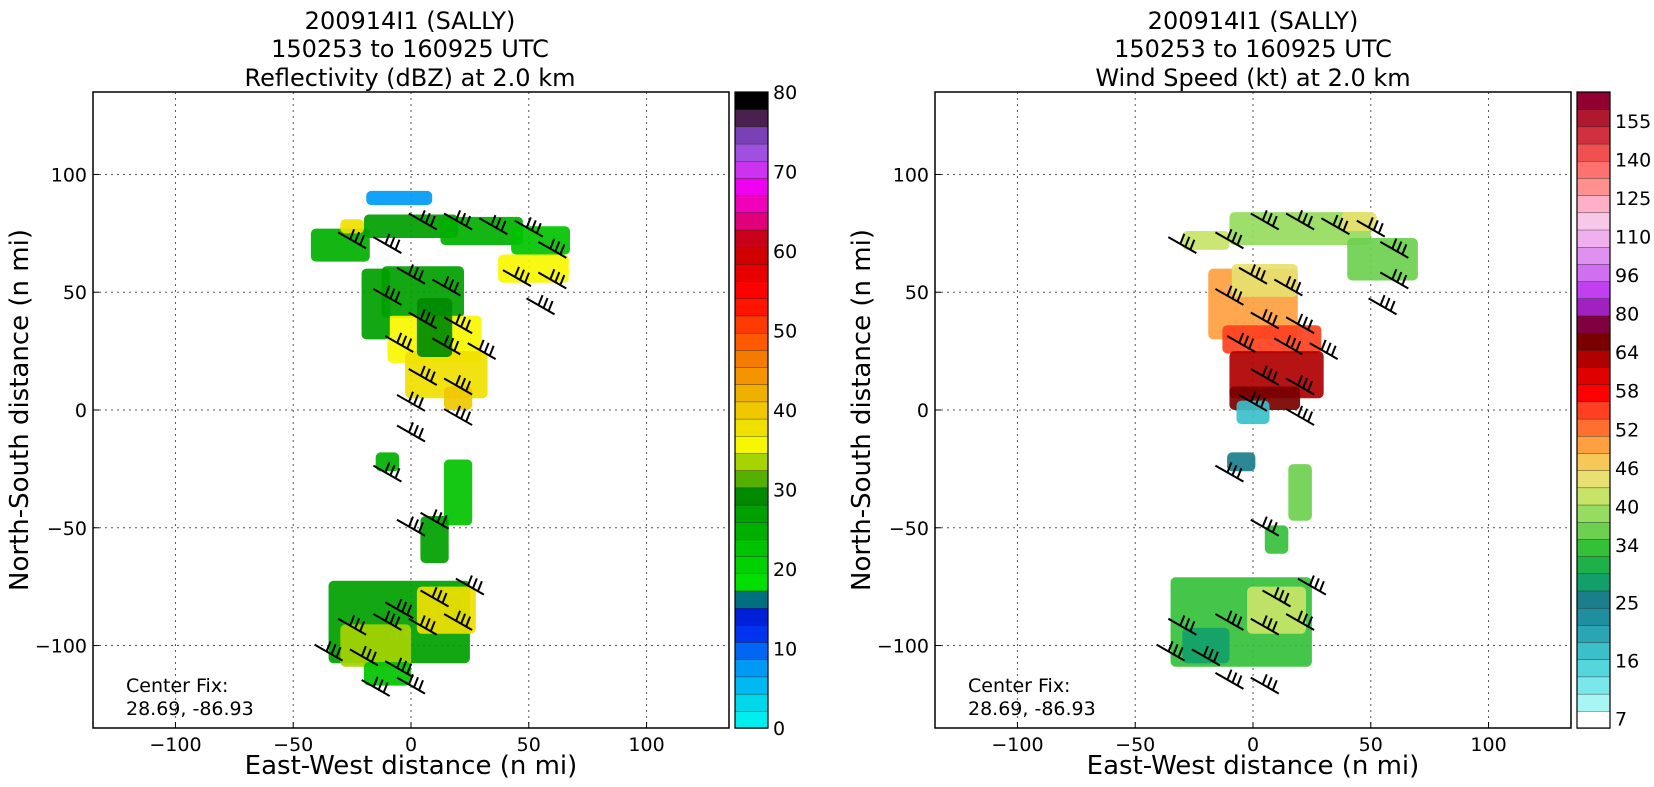  Describe the element at coordinates (1627, 353) in the screenshot. I see `colorbar-tick-label: 64` at that location.